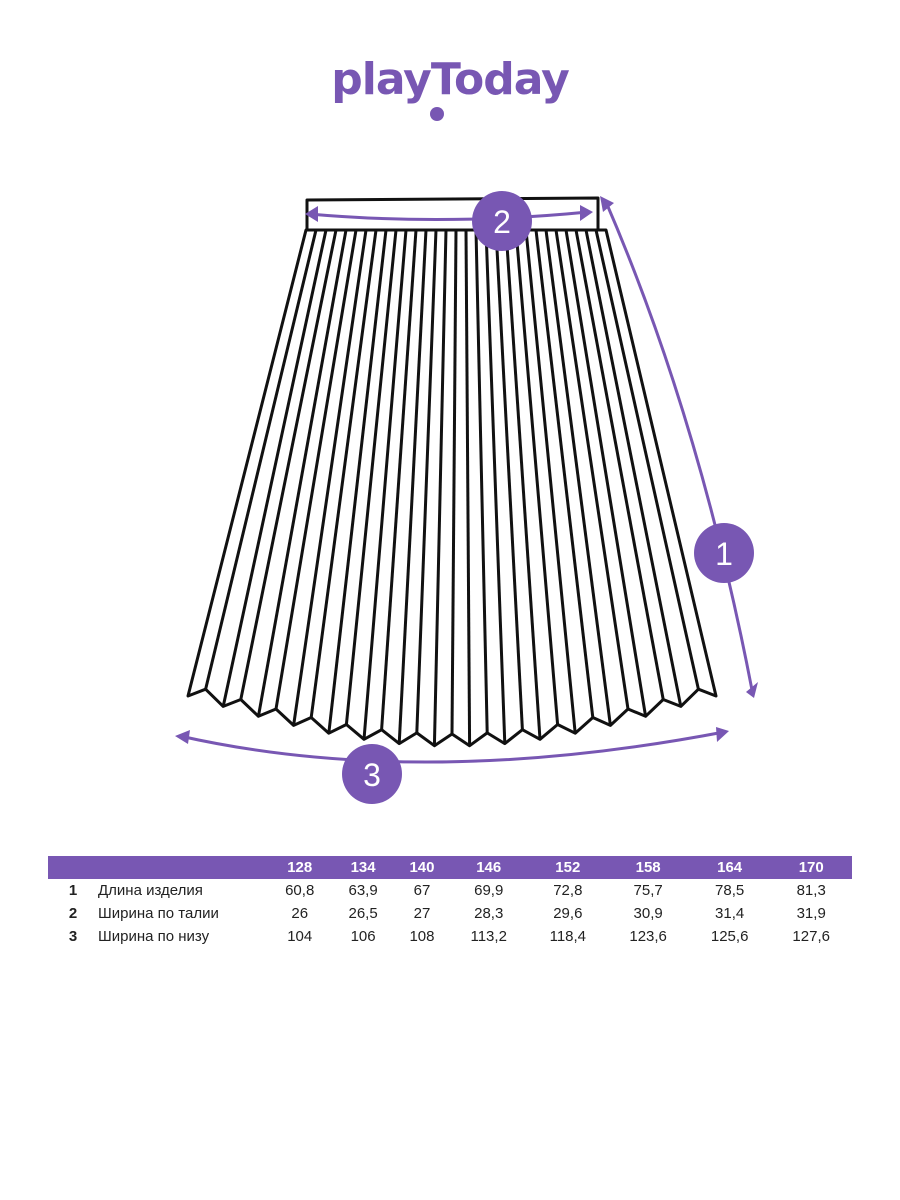 The width and height of the screenshot is (900, 1200). I want to click on measurement-value: 125,6, so click(729, 936).